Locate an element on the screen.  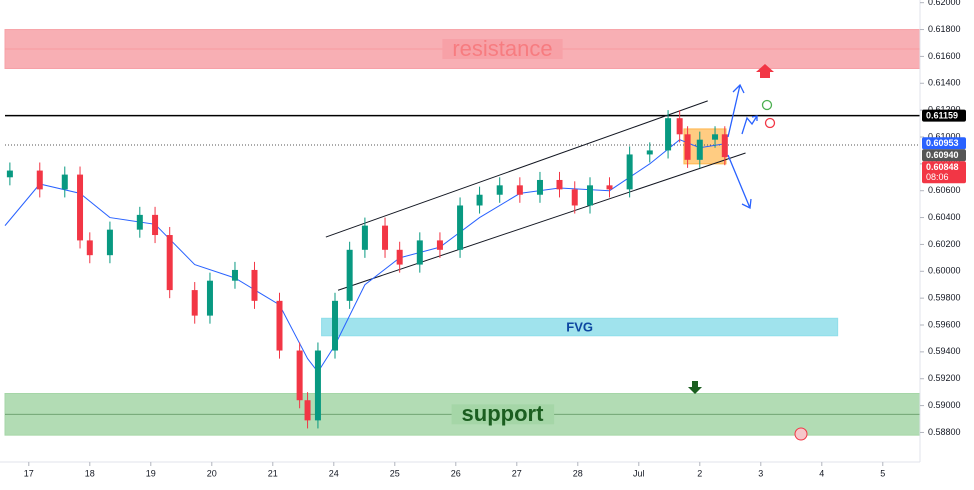
y-tick-label: 0.60000 is located at coordinates (944, 271).